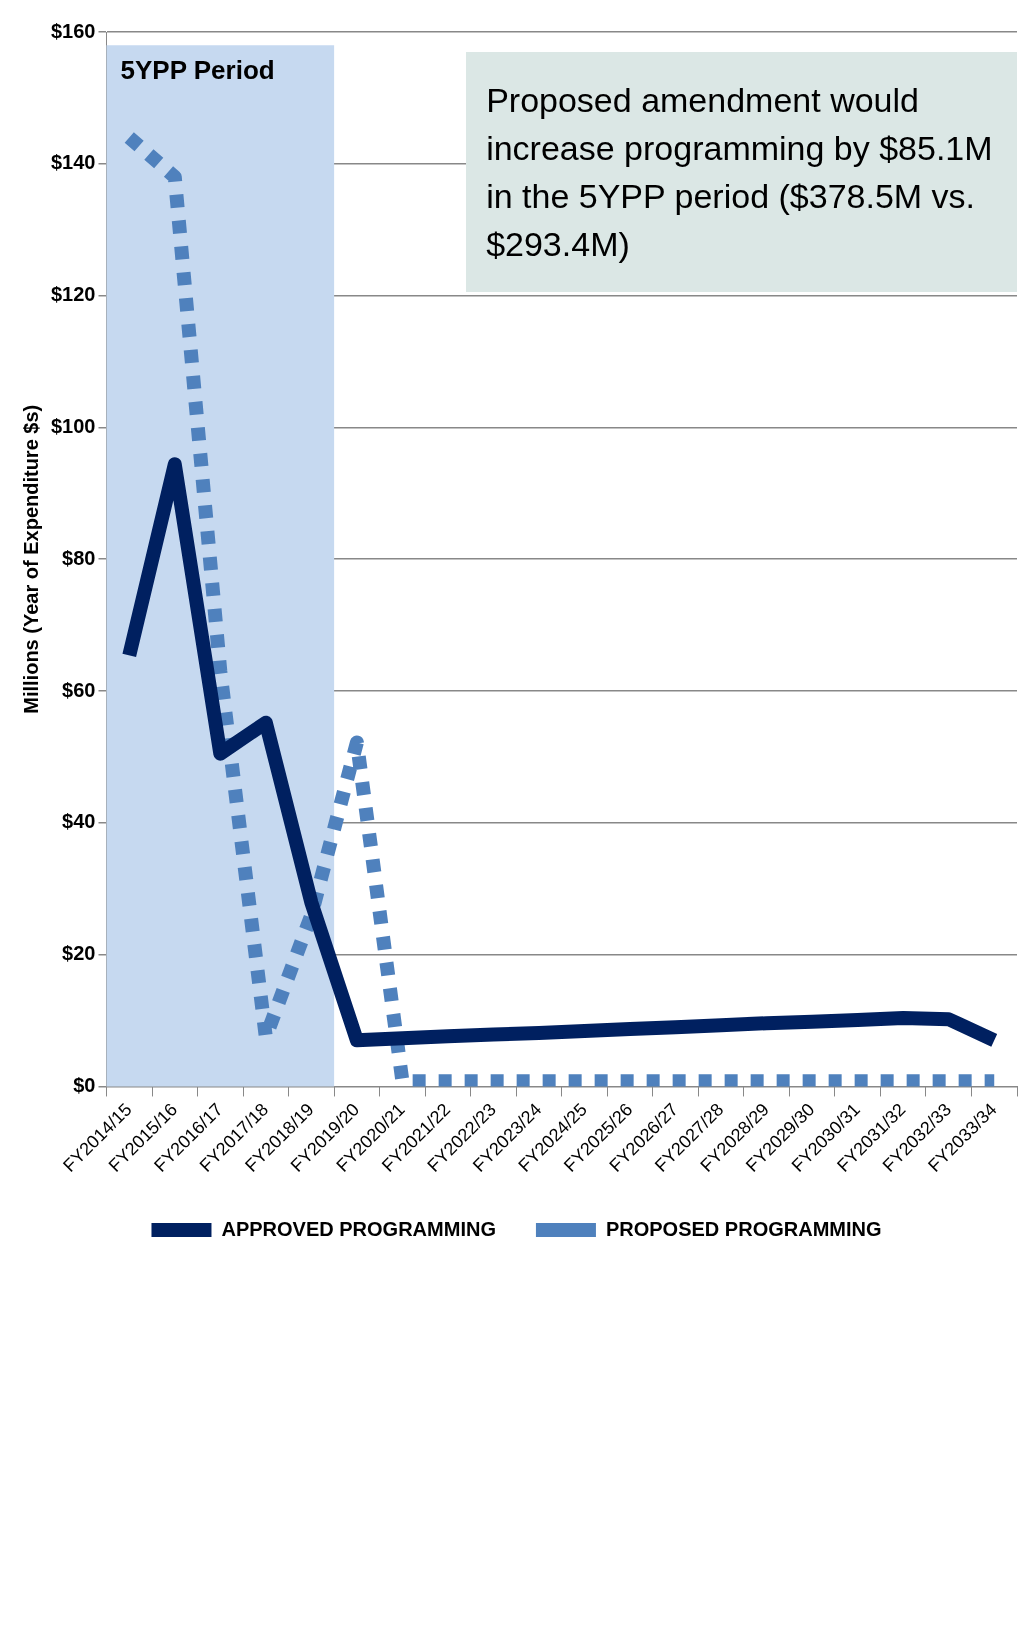  Describe the element at coordinates (73, 294) in the screenshot. I see `y-tick-label: $120` at that location.